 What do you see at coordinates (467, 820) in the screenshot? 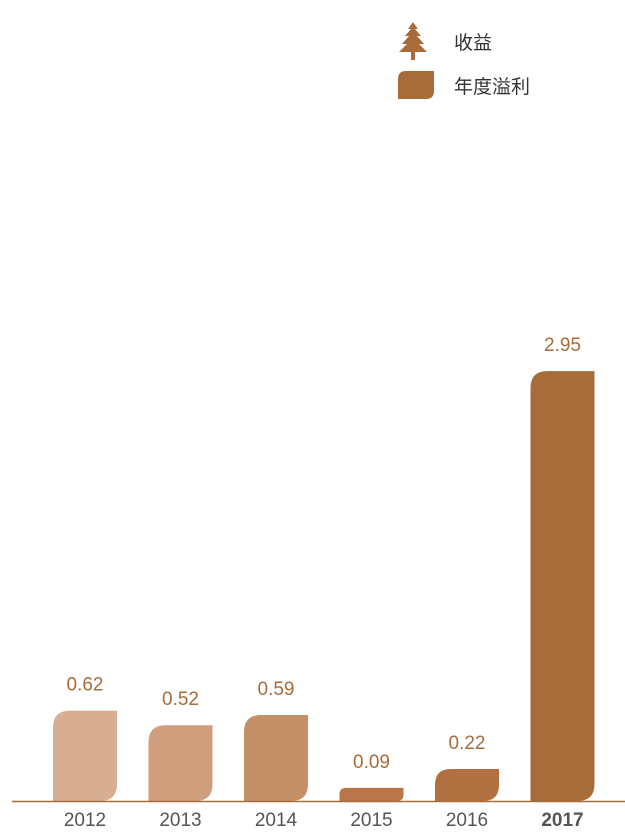
I see `x-tick-label-2016: 2016` at bounding box center [467, 820].